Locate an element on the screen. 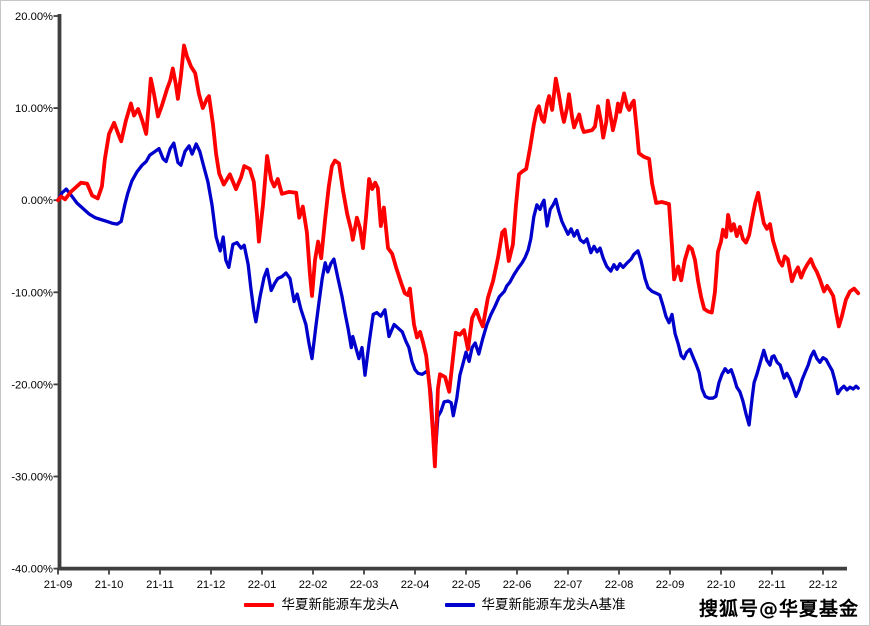 The width and height of the screenshot is (870, 626). x-axis-label: 22-12 is located at coordinates (823, 585).